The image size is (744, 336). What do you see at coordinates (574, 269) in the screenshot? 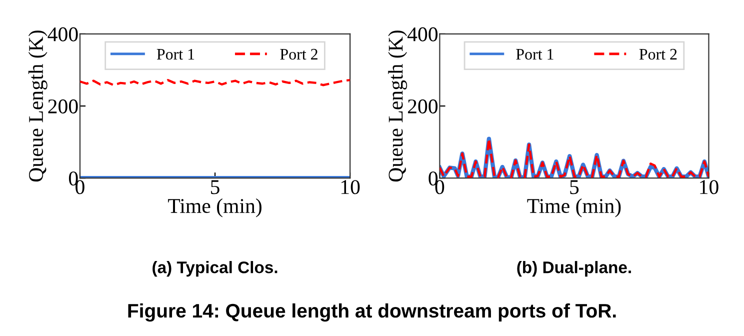
I see `text: (b) Dual-plane.` at bounding box center [574, 269].